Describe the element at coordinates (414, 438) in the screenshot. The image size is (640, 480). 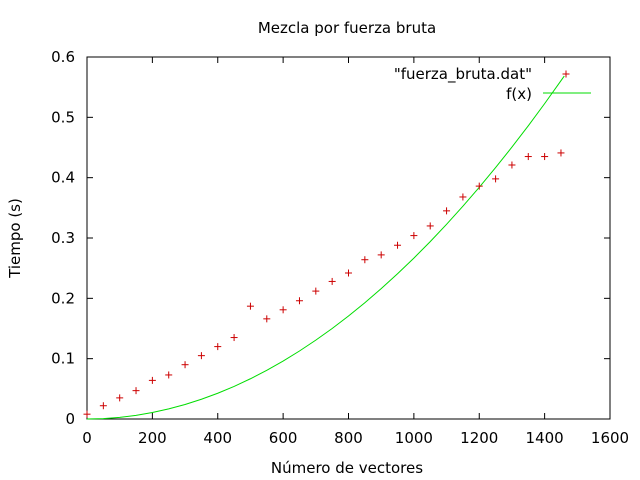
I see `x-tick-label: 1000` at that location.